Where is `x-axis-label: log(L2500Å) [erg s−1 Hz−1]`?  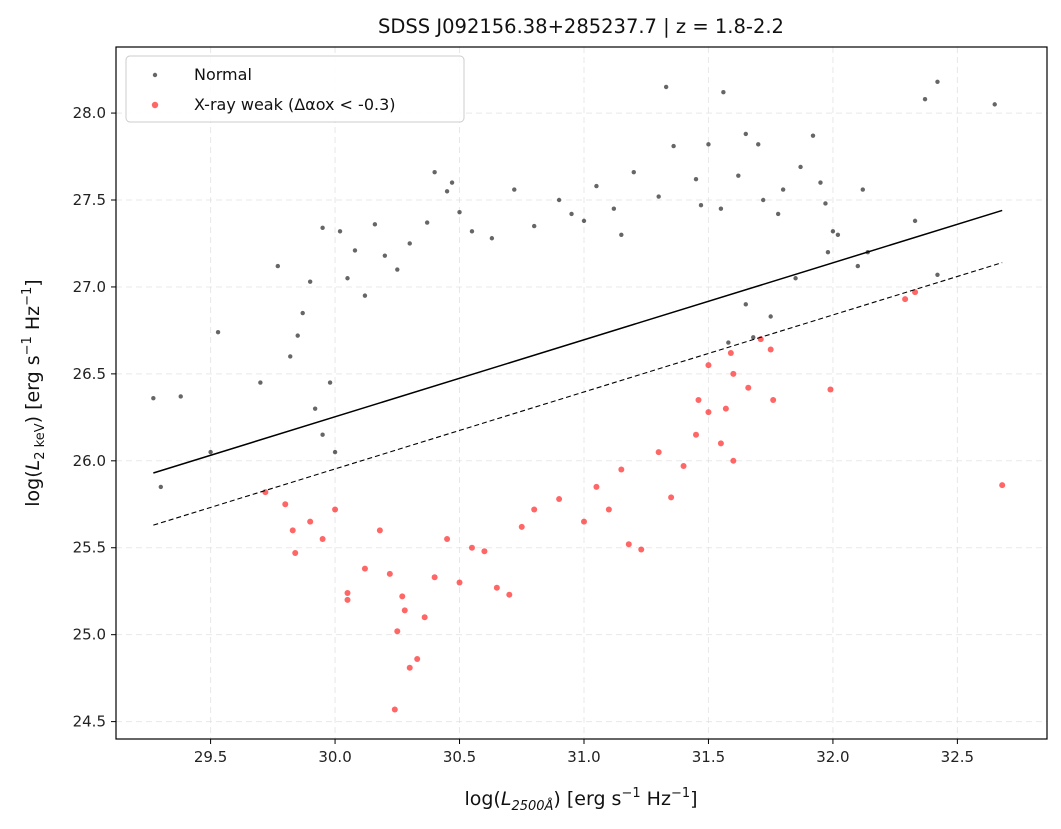 x-axis-label: log(L2500Å) [erg s−1 Hz−1] is located at coordinates (580, 800).